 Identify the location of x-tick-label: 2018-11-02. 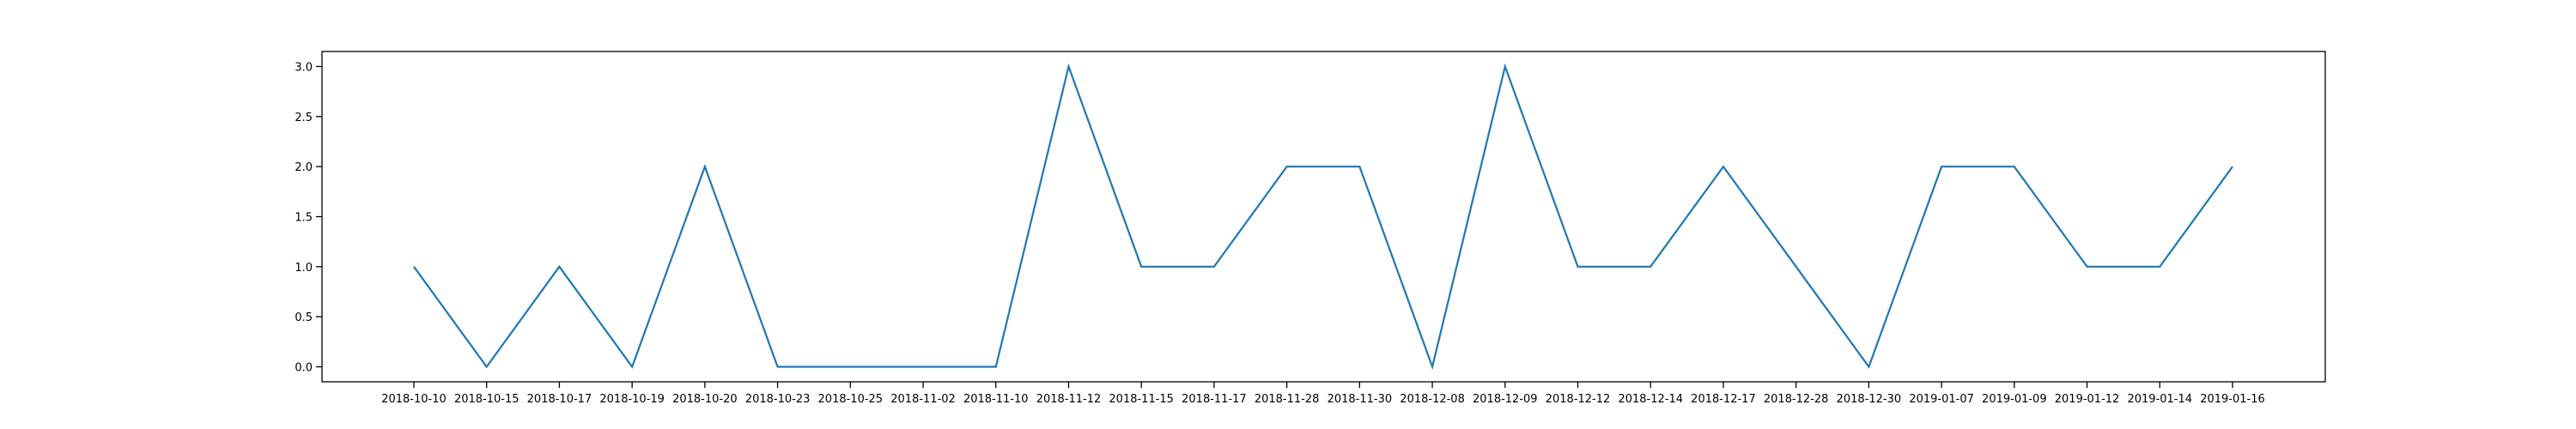
(923, 399).